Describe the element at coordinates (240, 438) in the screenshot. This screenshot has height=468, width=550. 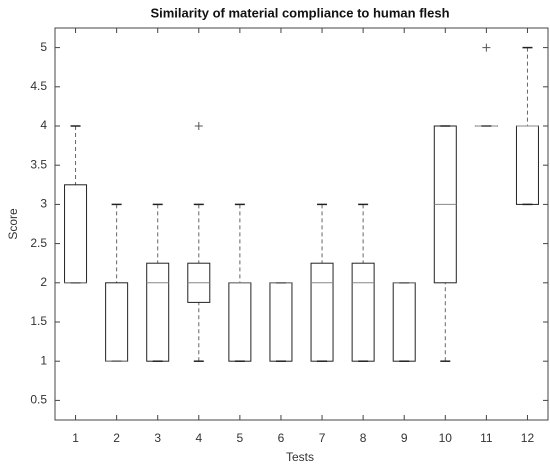
I see `x-tick-label: 5` at that location.